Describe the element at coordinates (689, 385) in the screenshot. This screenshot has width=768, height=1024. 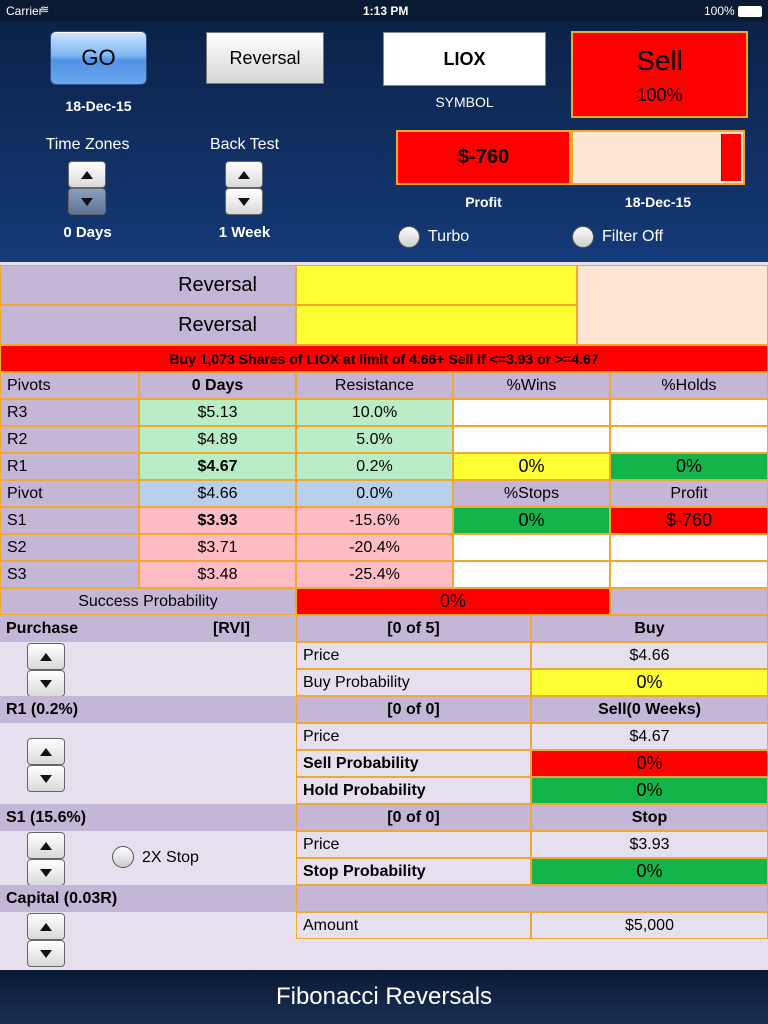
I see `holds-header: %Holds` at that location.